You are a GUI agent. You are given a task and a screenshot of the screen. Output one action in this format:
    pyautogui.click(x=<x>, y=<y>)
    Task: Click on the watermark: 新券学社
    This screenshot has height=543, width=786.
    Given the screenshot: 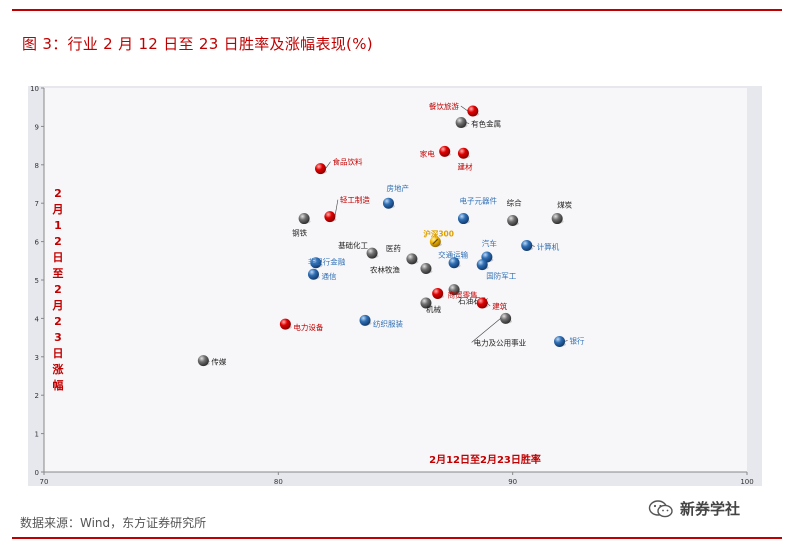 What is the action you would take?
    pyautogui.click(x=694, y=508)
    